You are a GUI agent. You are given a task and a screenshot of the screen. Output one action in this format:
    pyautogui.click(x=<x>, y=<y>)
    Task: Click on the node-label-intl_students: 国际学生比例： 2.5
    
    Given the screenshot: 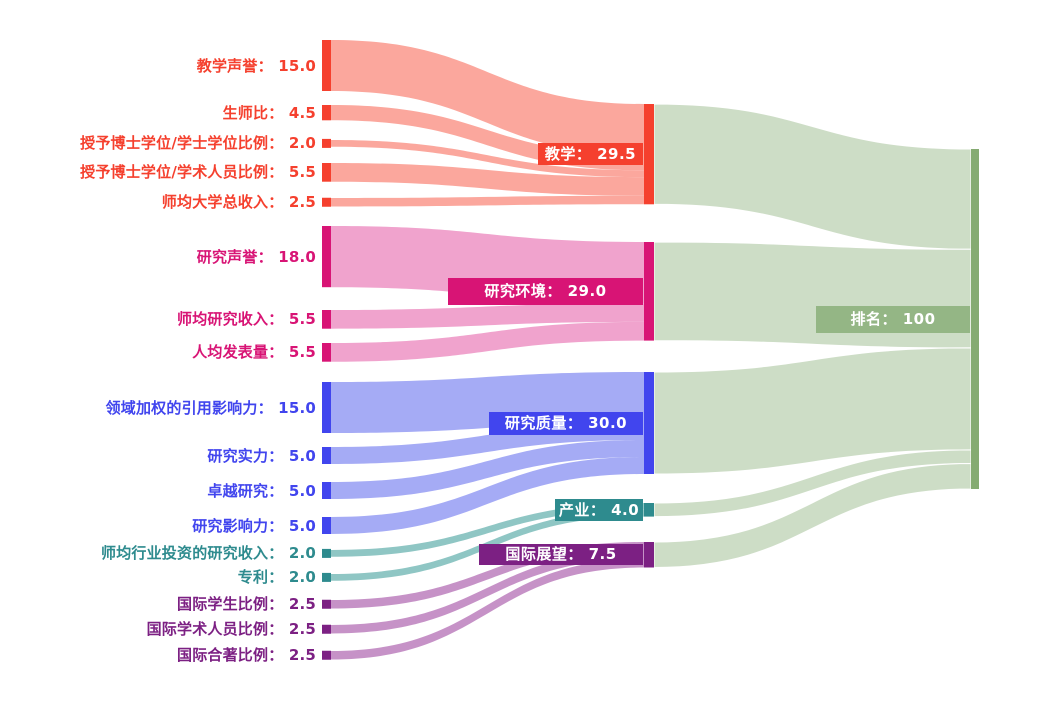 What is the action you would take?
    pyautogui.click(x=246, y=604)
    